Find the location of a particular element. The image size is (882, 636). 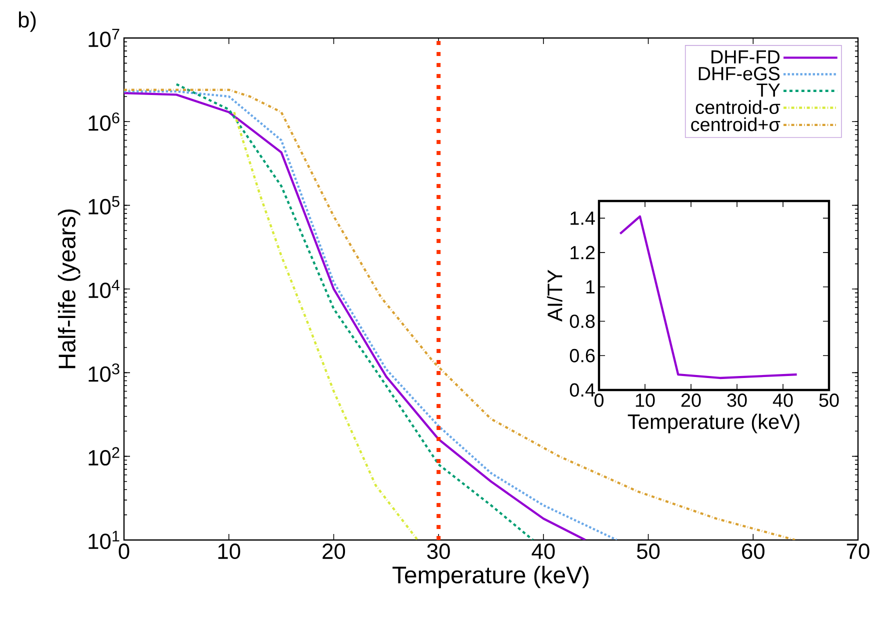

y-axis-title: AI/TY is located at coordinates (554, 296).